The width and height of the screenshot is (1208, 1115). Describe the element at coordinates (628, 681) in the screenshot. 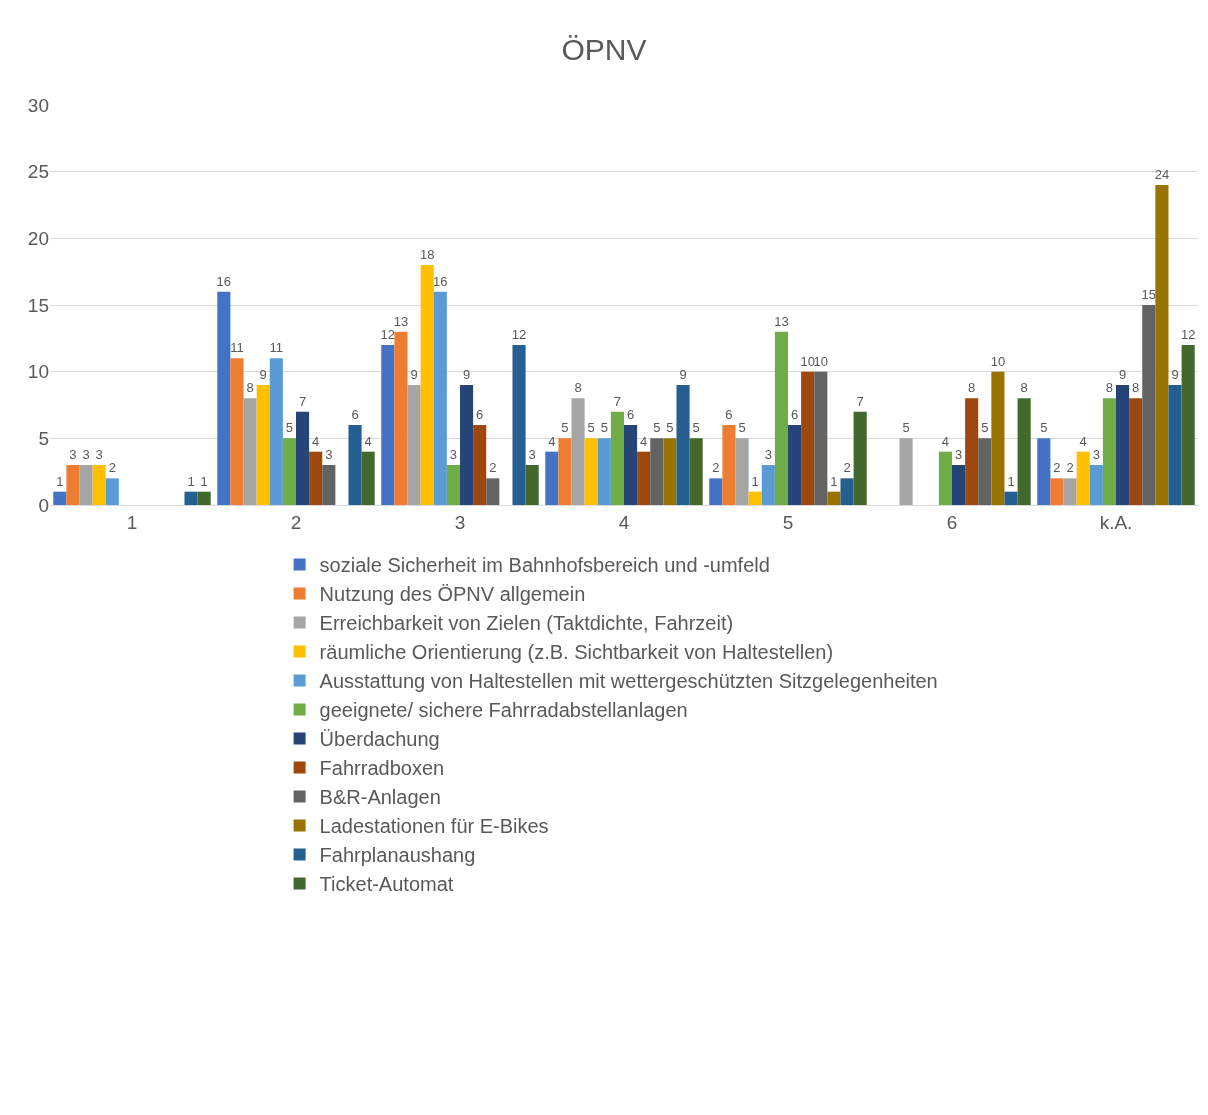

I see `legend-label: Ausstattung von Haltestellen mit wettergeschützten Sitzgelegenheiten` at that location.